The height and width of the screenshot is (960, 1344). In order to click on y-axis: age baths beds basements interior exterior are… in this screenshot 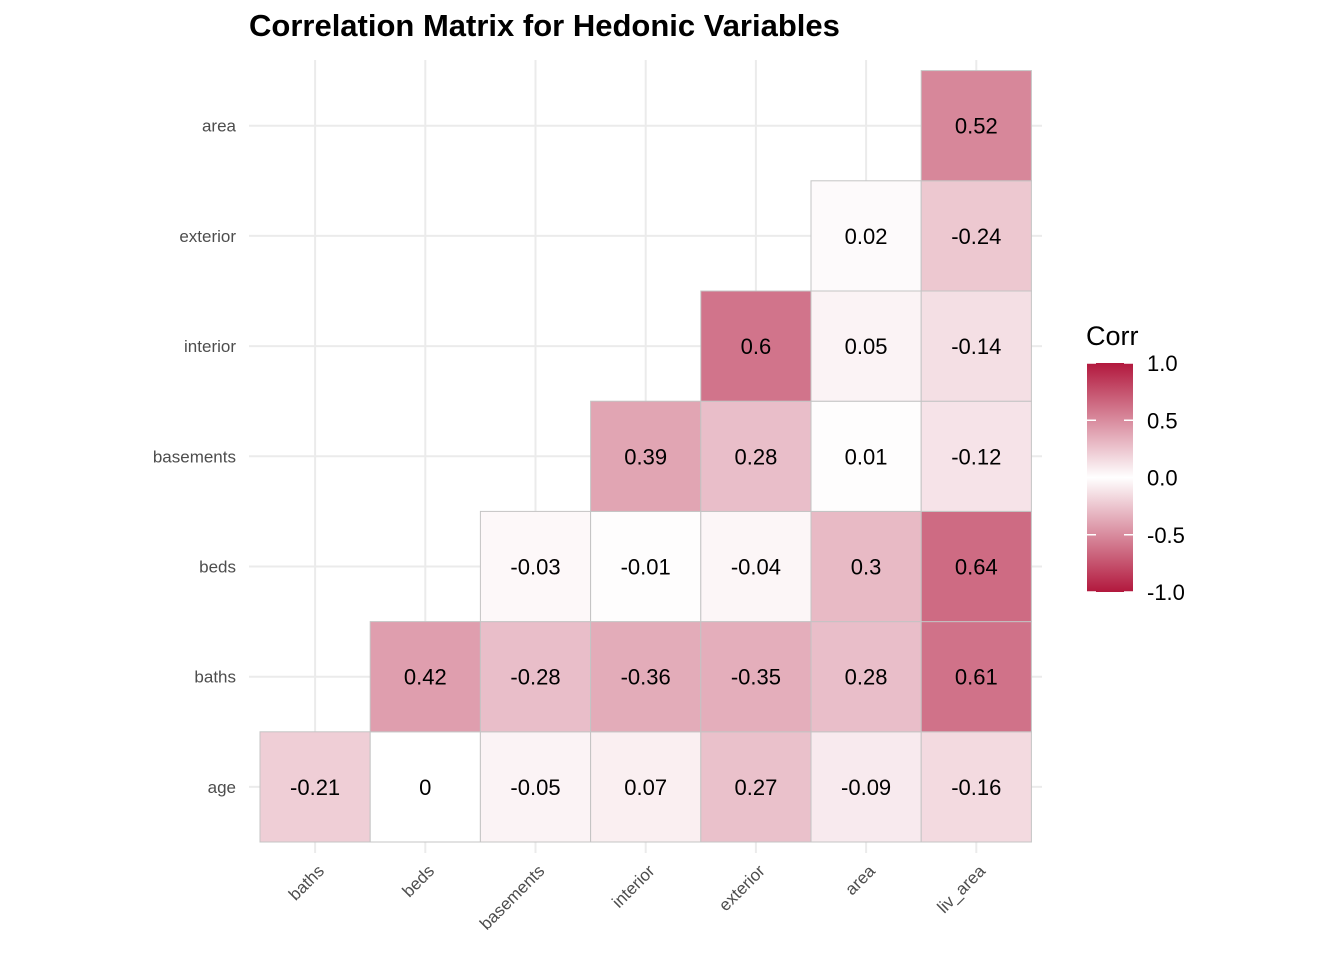, I will do `click(195, 457)`.